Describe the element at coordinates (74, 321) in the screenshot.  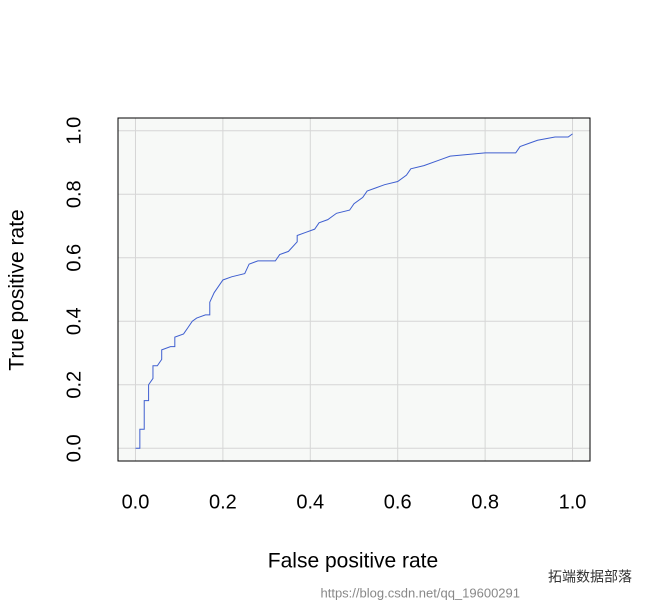
I see `y-tick-label: 0.4` at that location.